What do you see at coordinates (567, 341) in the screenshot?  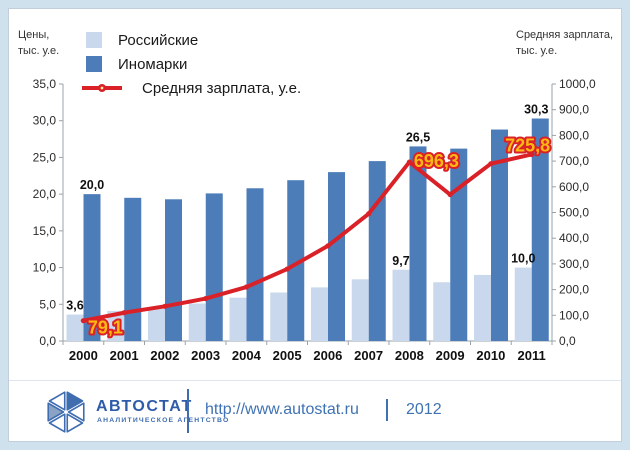 I see `right-axis-tick-label: 0,0` at bounding box center [567, 341].